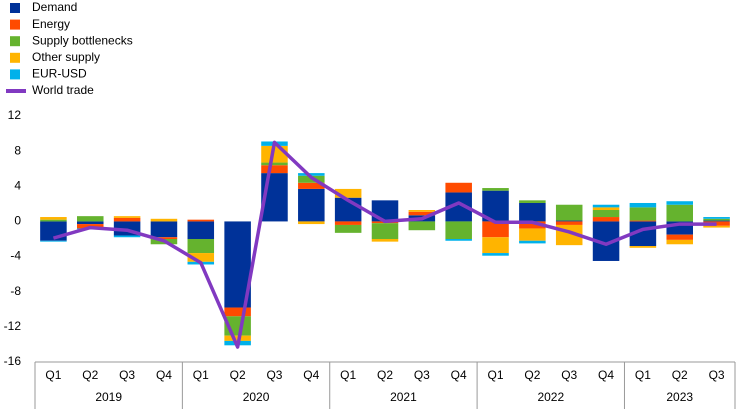 This screenshot has width=742, height=414. What do you see at coordinates (63, 90) in the screenshot?
I see `legend-label: World trade` at bounding box center [63, 90].